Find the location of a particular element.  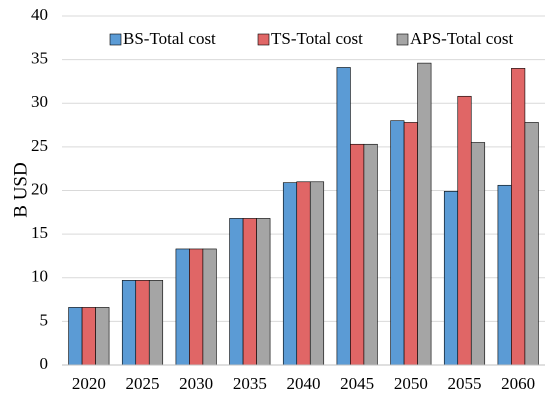

bar-bs-total-cost-2025 is located at coordinates (129, 323).